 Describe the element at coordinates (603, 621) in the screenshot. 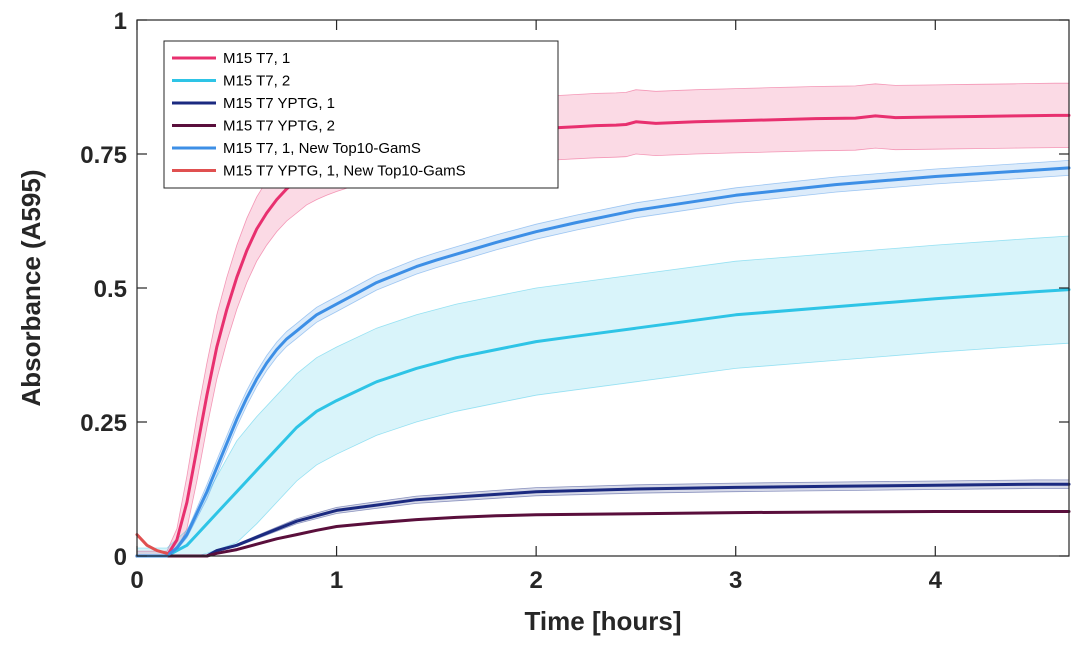

I see `x-axis-title: Time [hours]` at that location.